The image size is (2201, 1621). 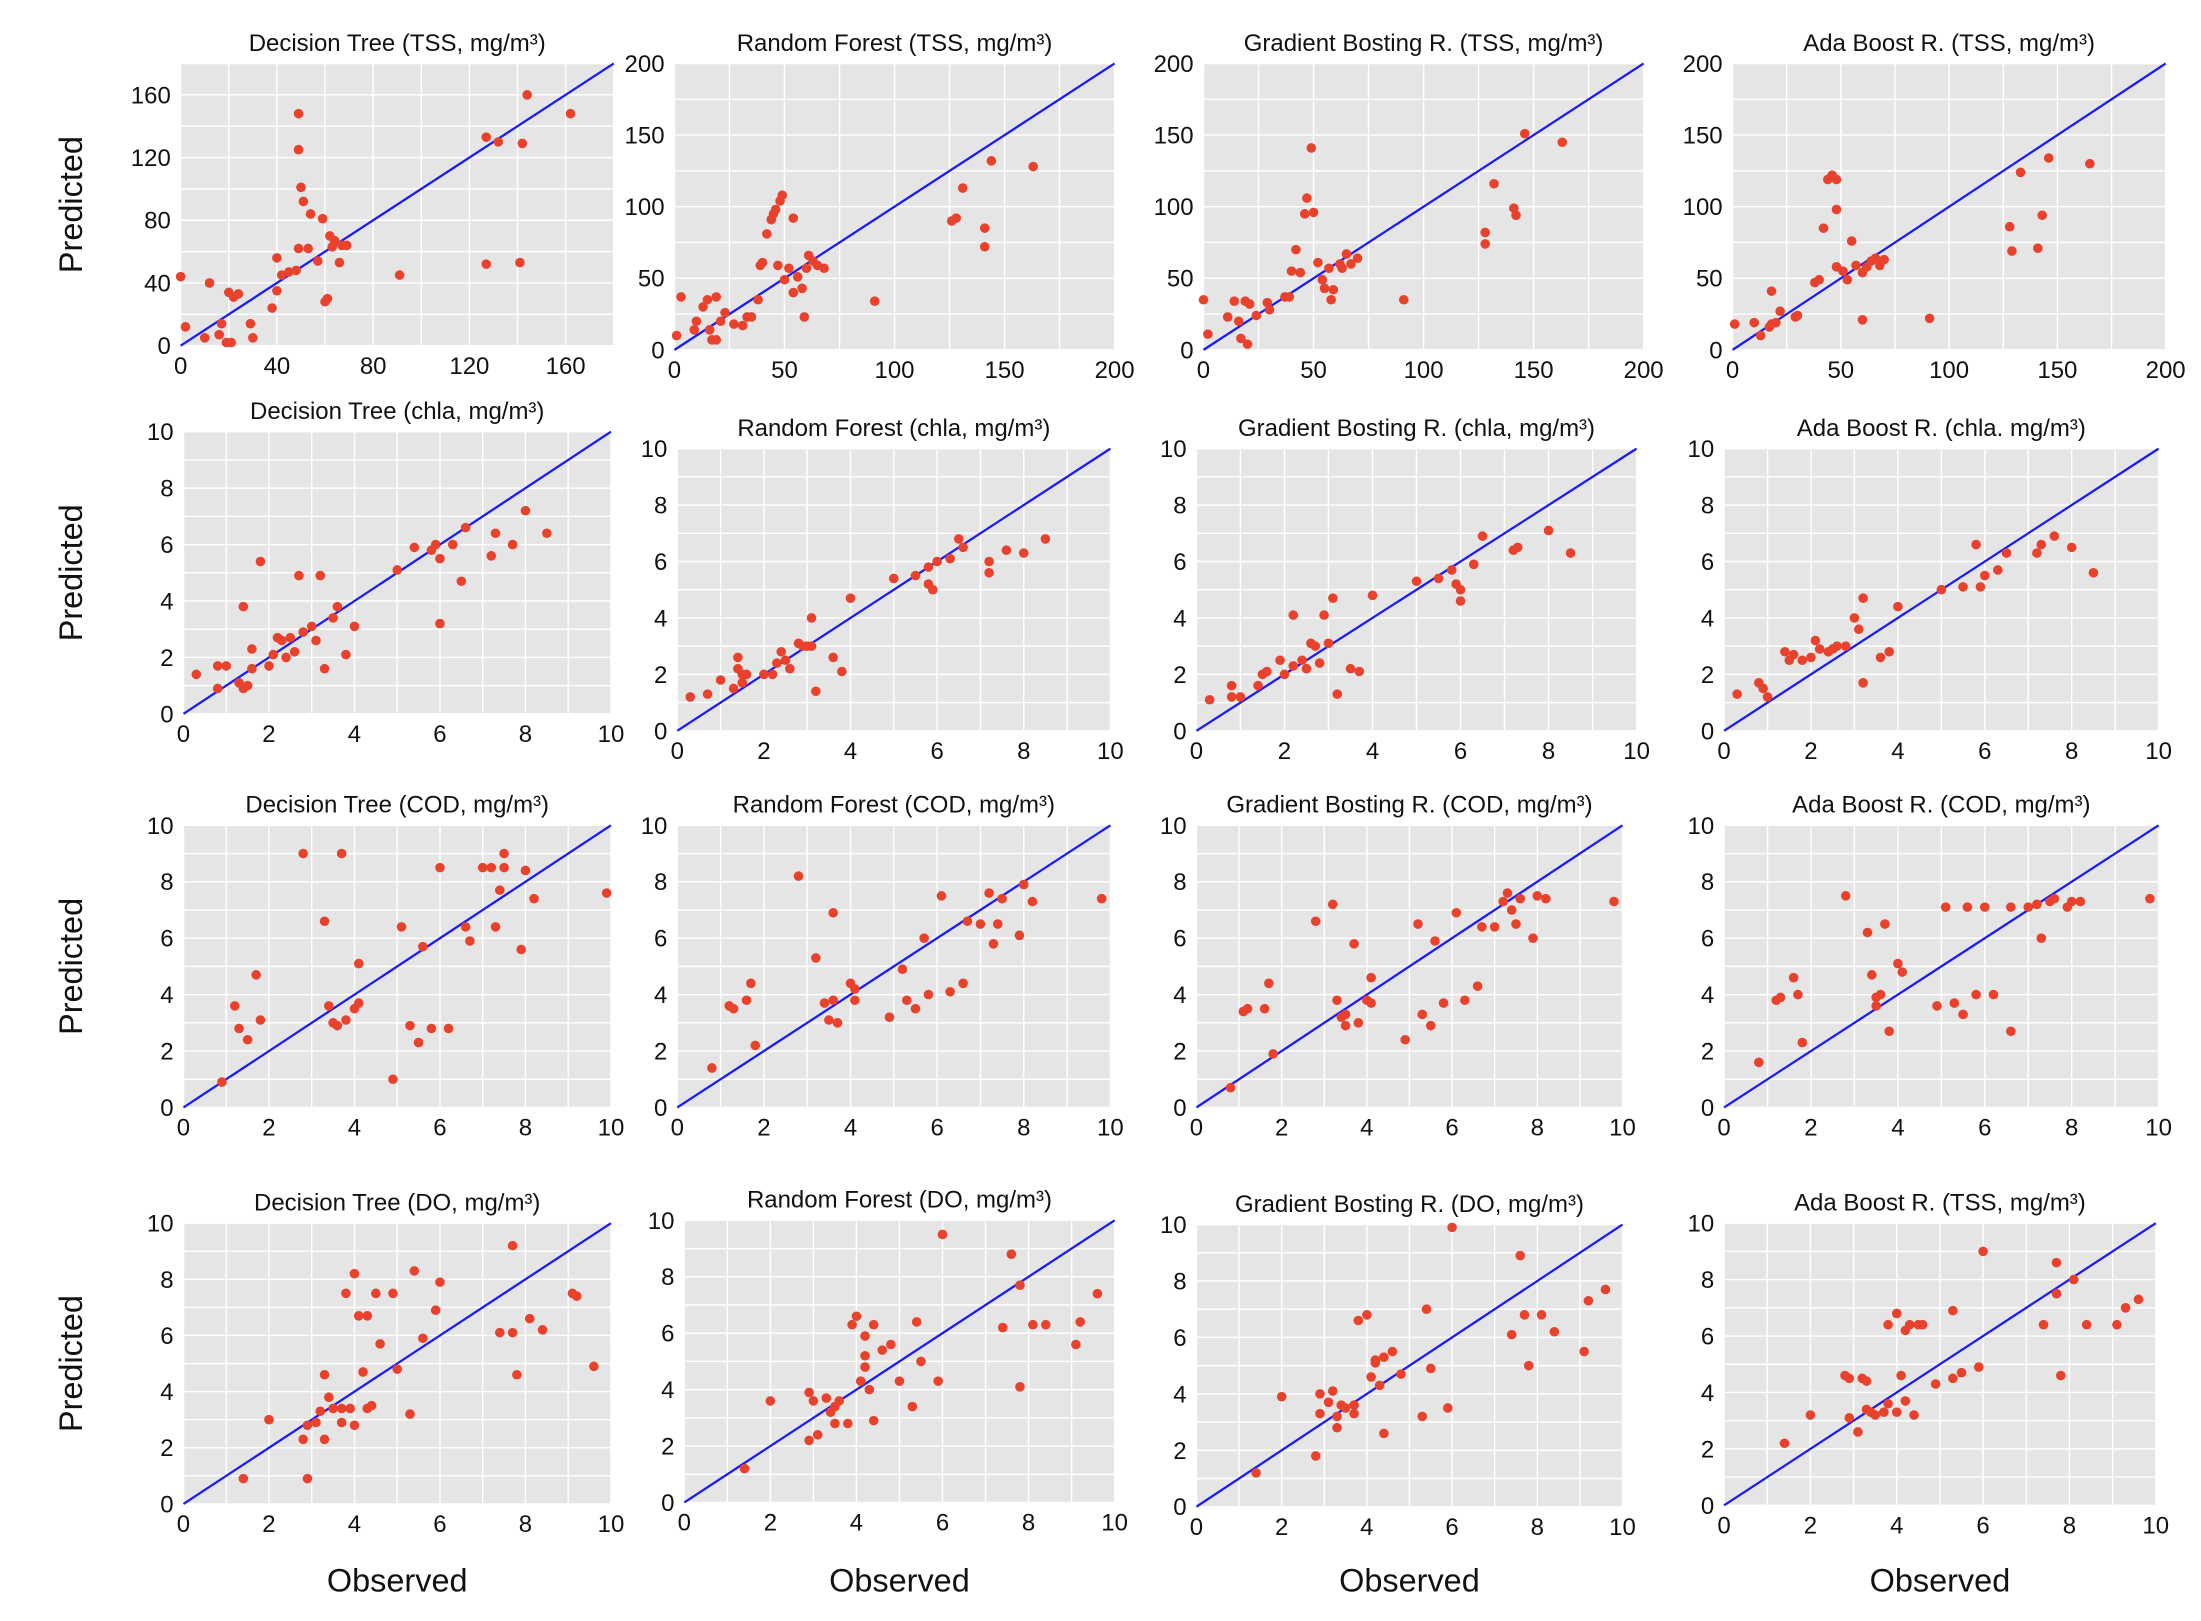 What do you see at coordinates (1179, 1108) in the screenshot?
I see `y-tick-label: 0` at bounding box center [1179, 1108].